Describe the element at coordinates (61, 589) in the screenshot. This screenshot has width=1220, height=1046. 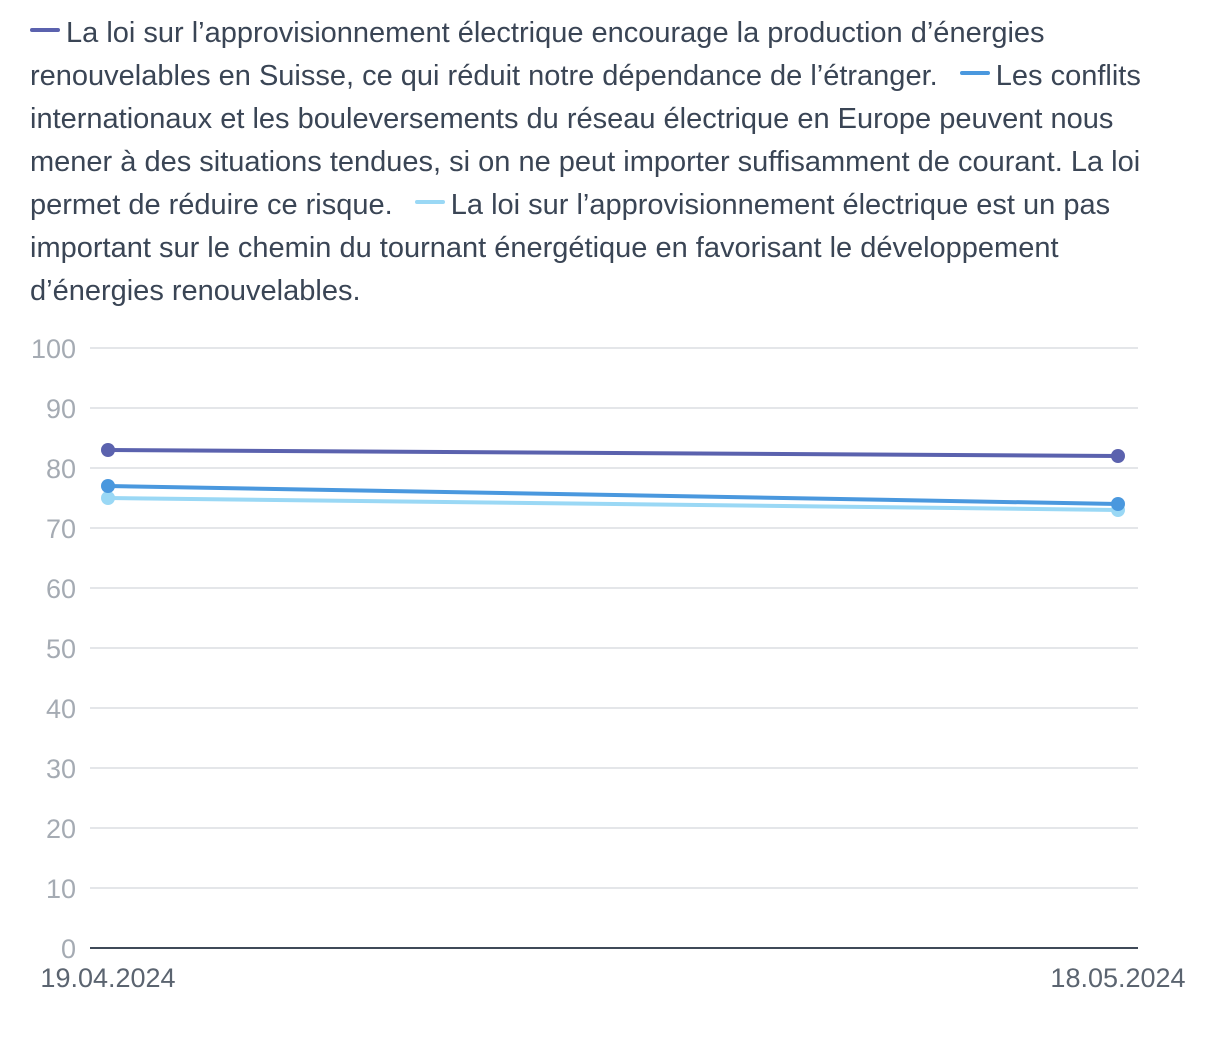
I see `y-tick-label-60: 60` at that location.